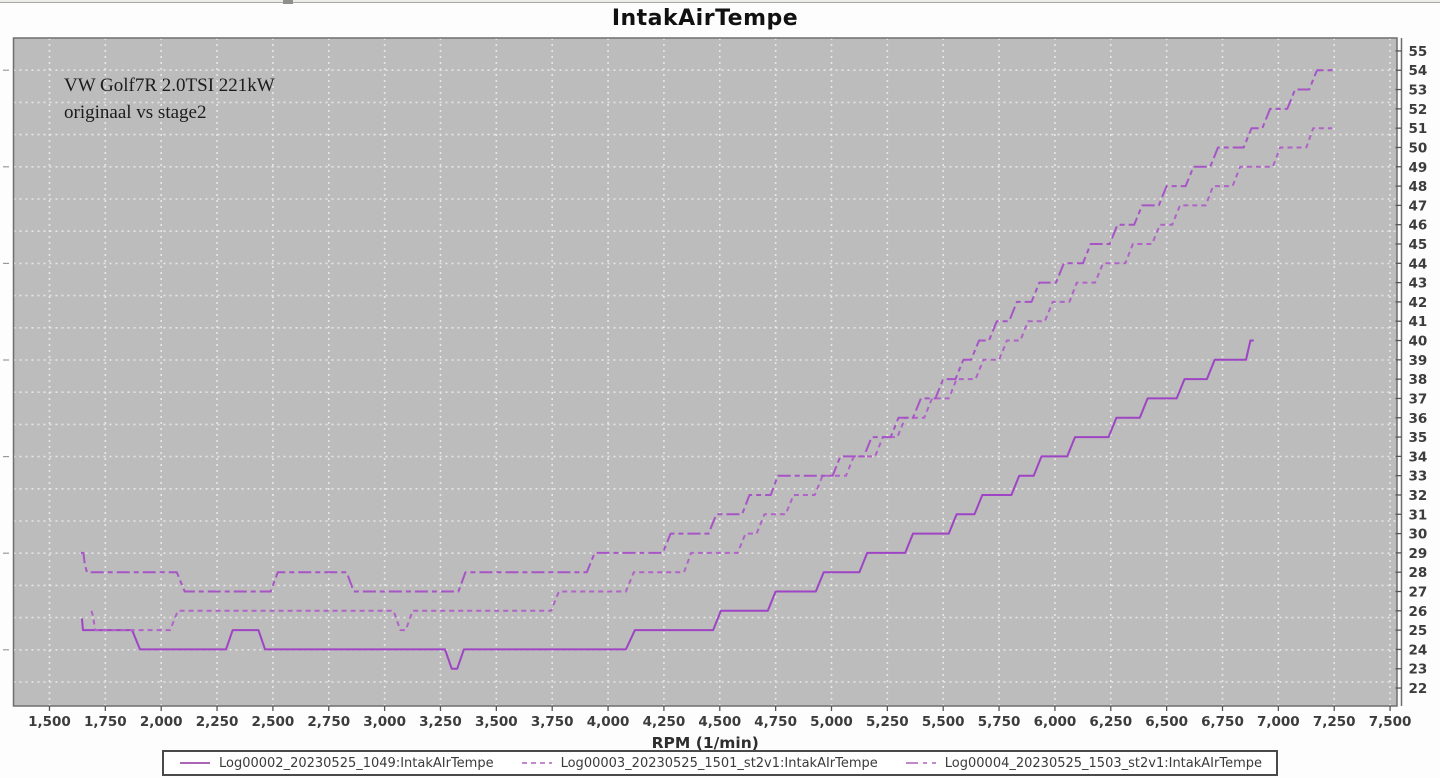  I want to click on x-axis-title: RPM (1/min), so click(705, 742).